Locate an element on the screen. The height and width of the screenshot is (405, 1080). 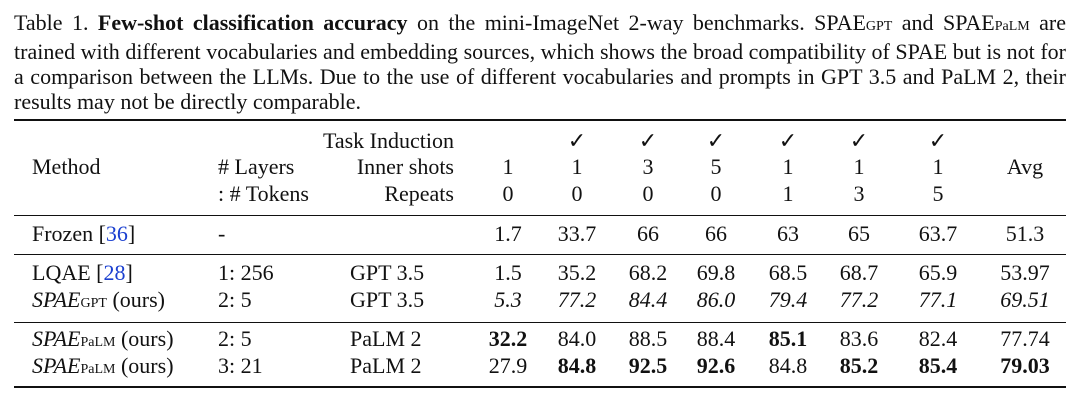
method-subscript: GPT is located at coordinates (93, 303).